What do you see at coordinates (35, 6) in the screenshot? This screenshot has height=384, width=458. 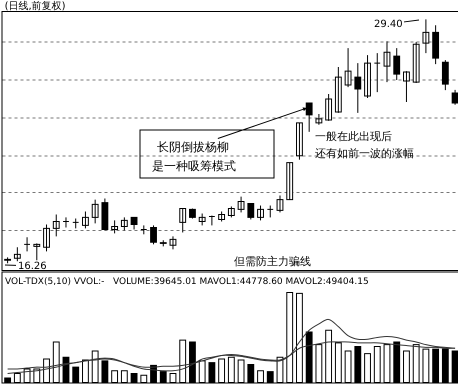 I see `chart-title: (日线,前复权)` at bounding box center [35, 6].